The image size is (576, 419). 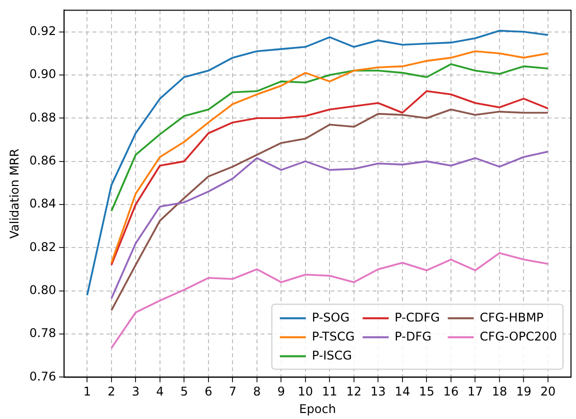 What do you see at coordinates (42, 160) in the screenshot?
I see `y-tick-label: 0.86` at bounding box center [42, 160].